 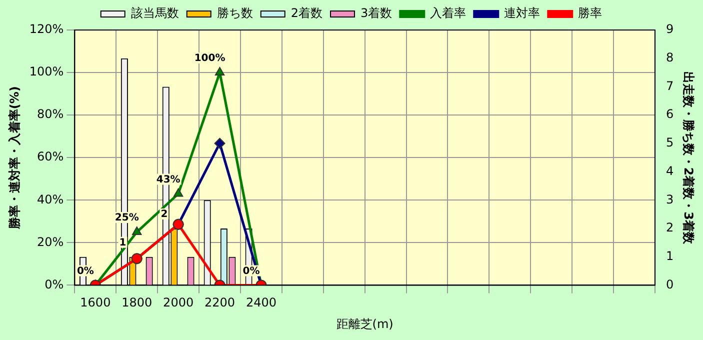 What do you see at coordinates (50, 157) in the screenshot?
I see `y-tick-label: 60%` at bounding box center [50, 157].